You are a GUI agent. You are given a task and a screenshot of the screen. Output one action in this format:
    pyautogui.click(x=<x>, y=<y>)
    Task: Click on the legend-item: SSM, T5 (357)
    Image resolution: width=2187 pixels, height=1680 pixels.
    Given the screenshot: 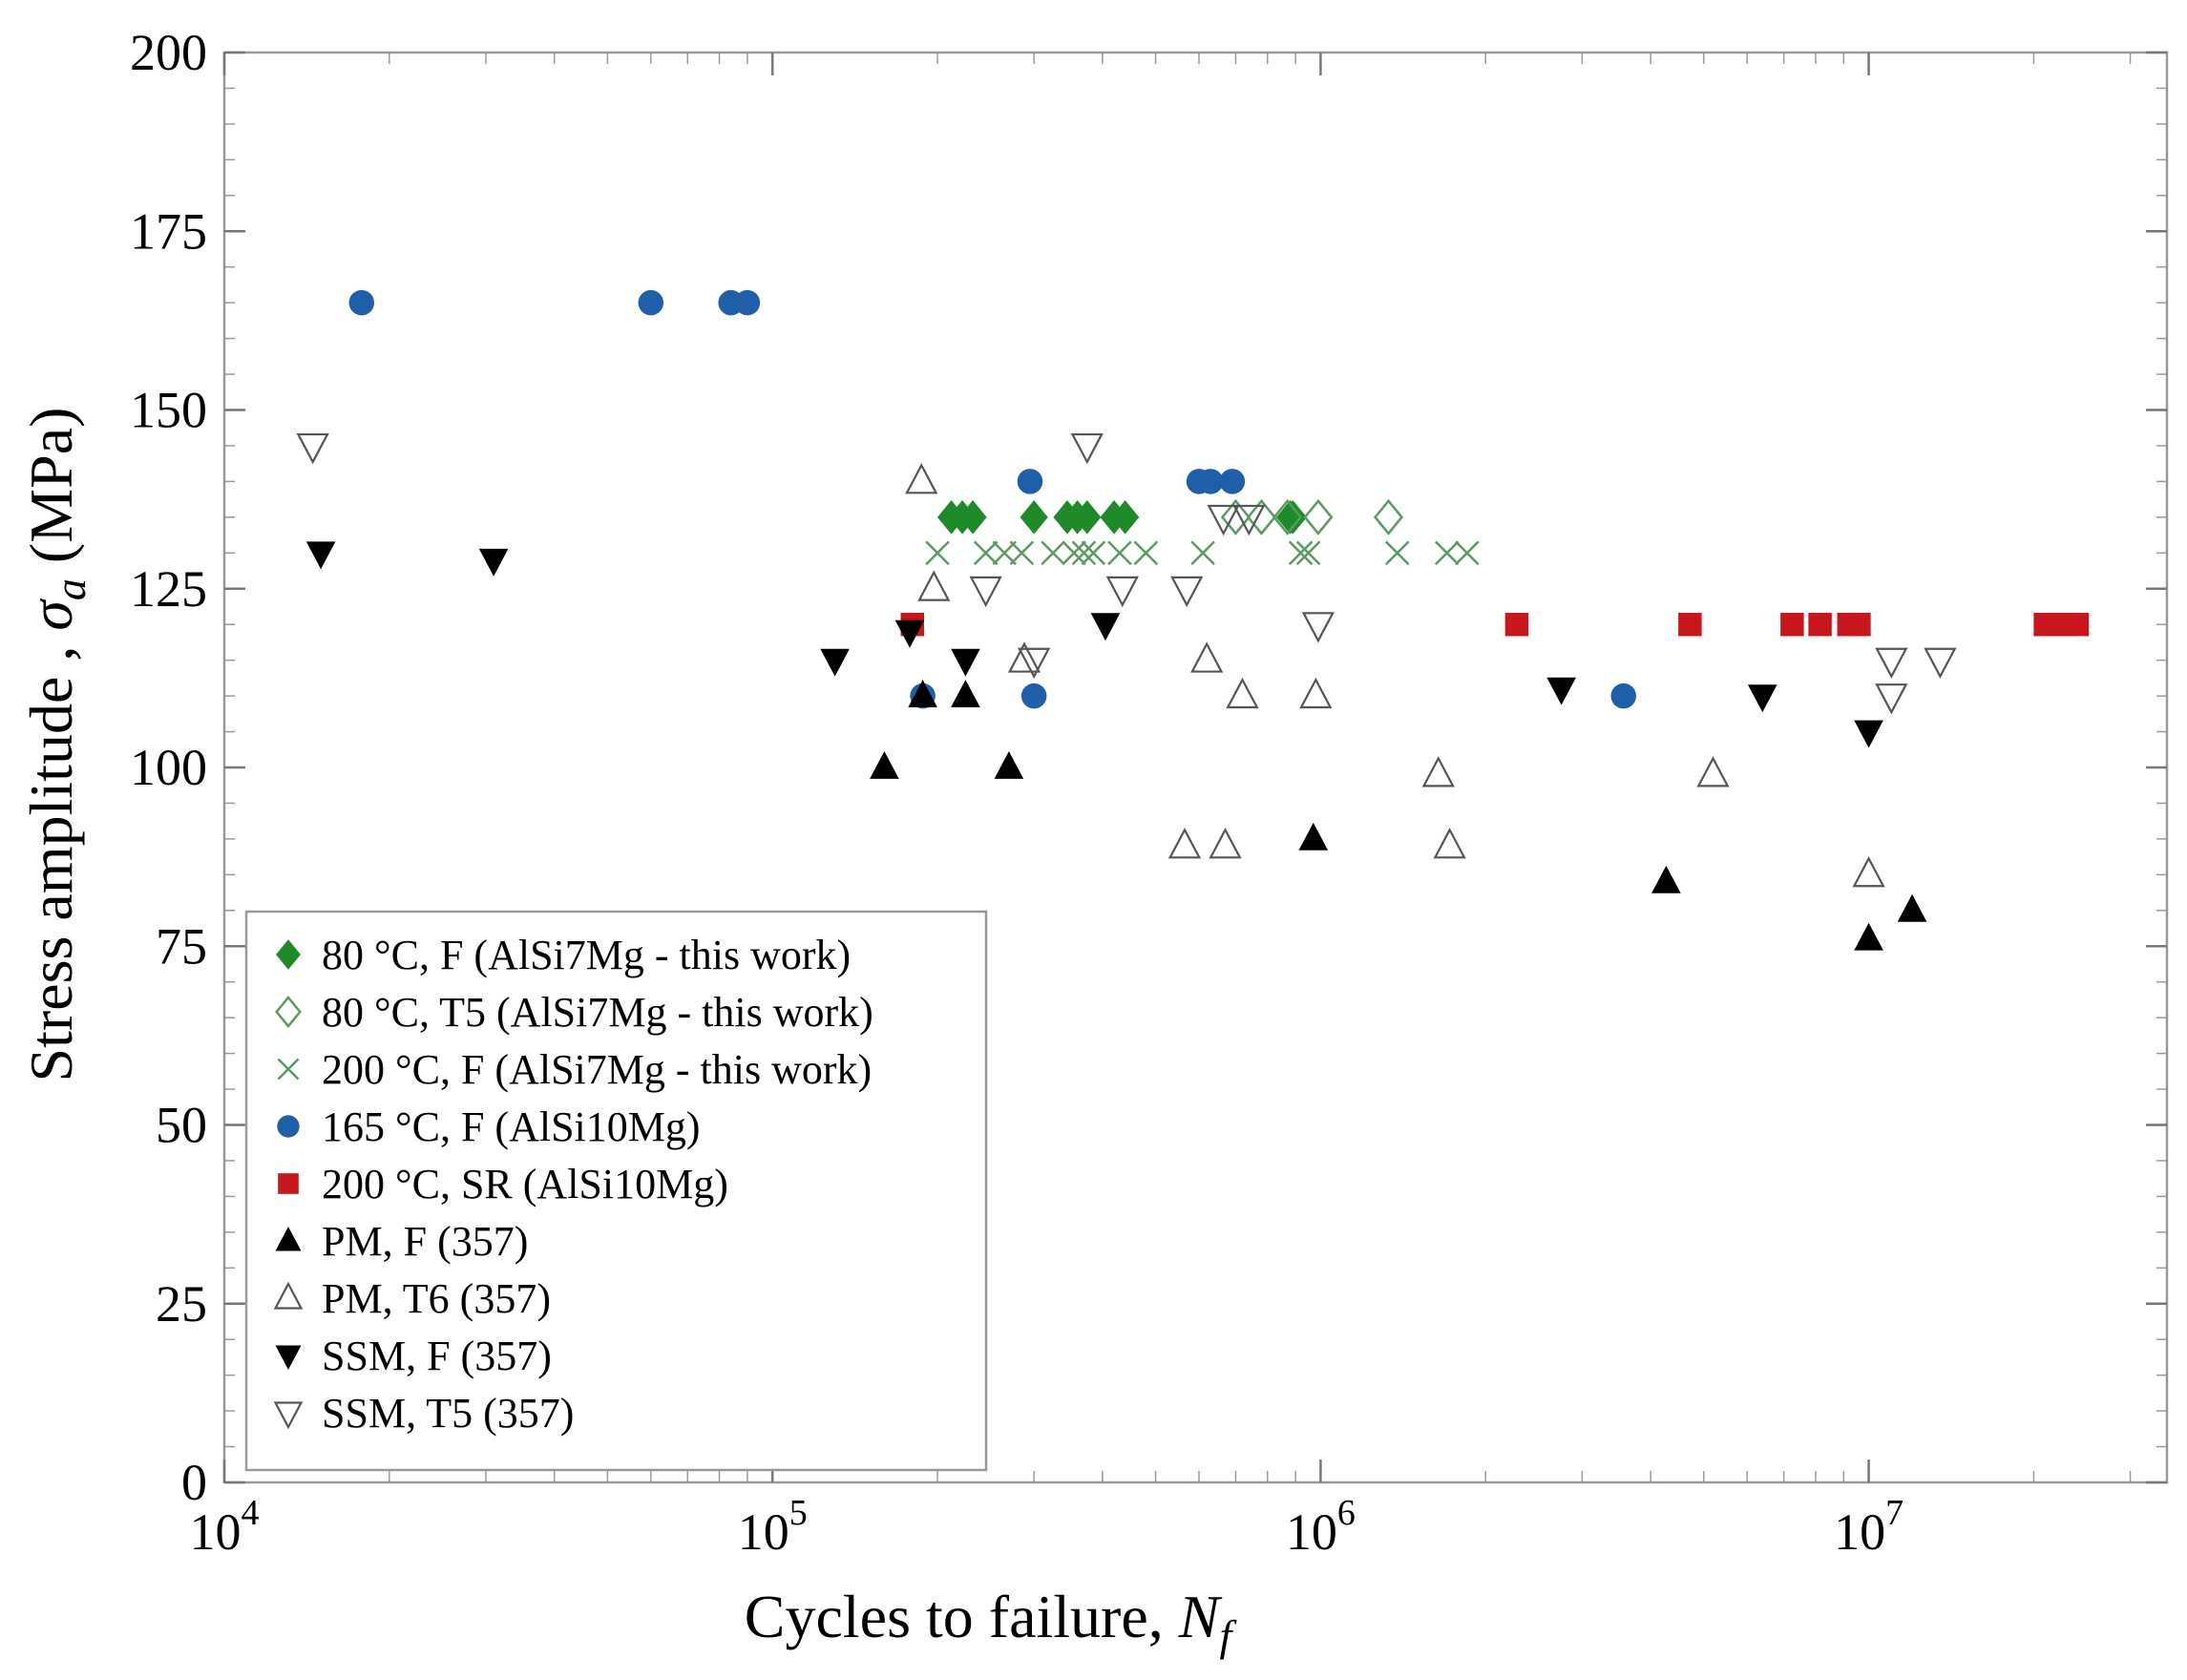 What is the action you would take?
    pyautogui.click(x=423, y=1413)
    